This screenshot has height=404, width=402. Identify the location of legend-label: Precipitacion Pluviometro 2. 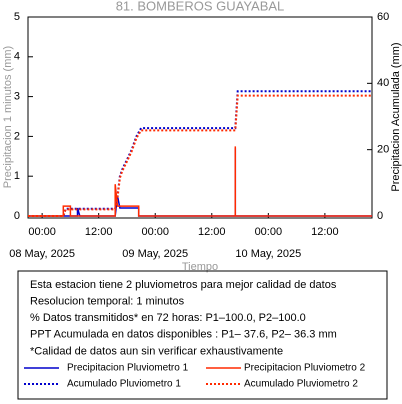
(305, 368).